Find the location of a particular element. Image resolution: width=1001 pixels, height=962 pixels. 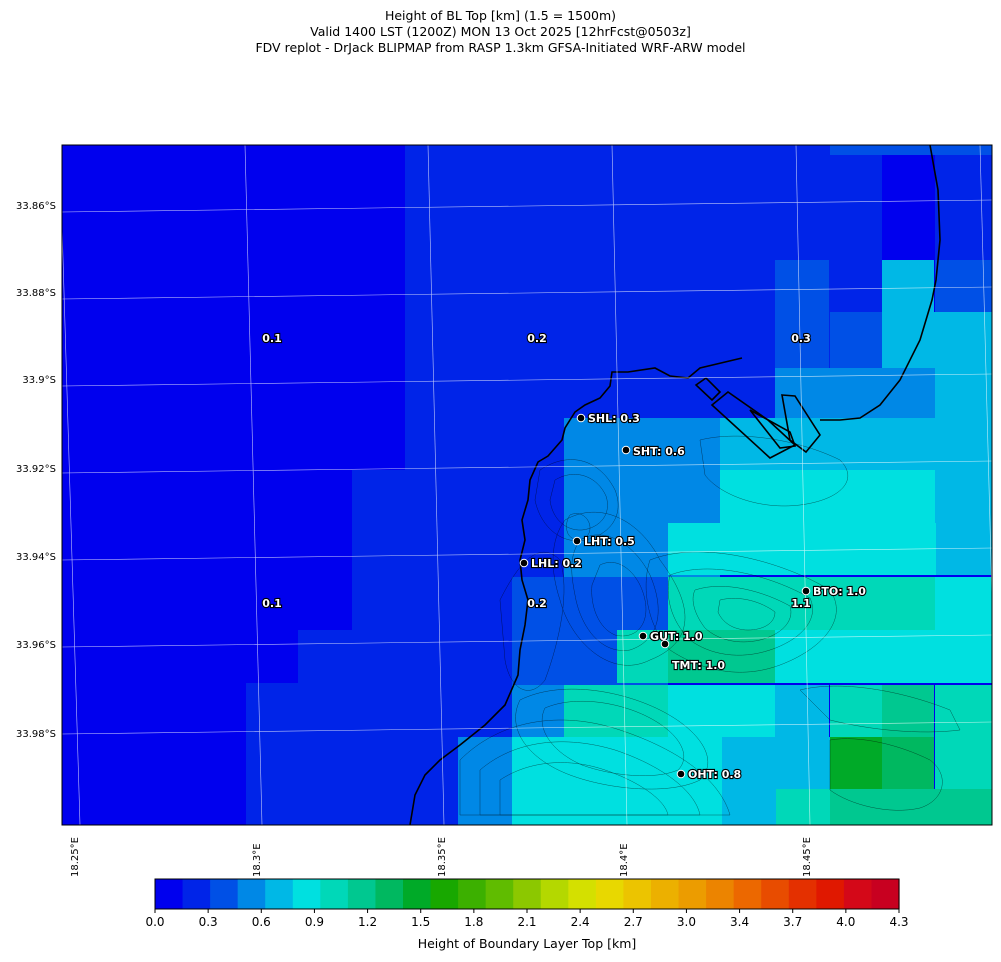

lon-label: 18.3°E is located at coordinates (257, 860).